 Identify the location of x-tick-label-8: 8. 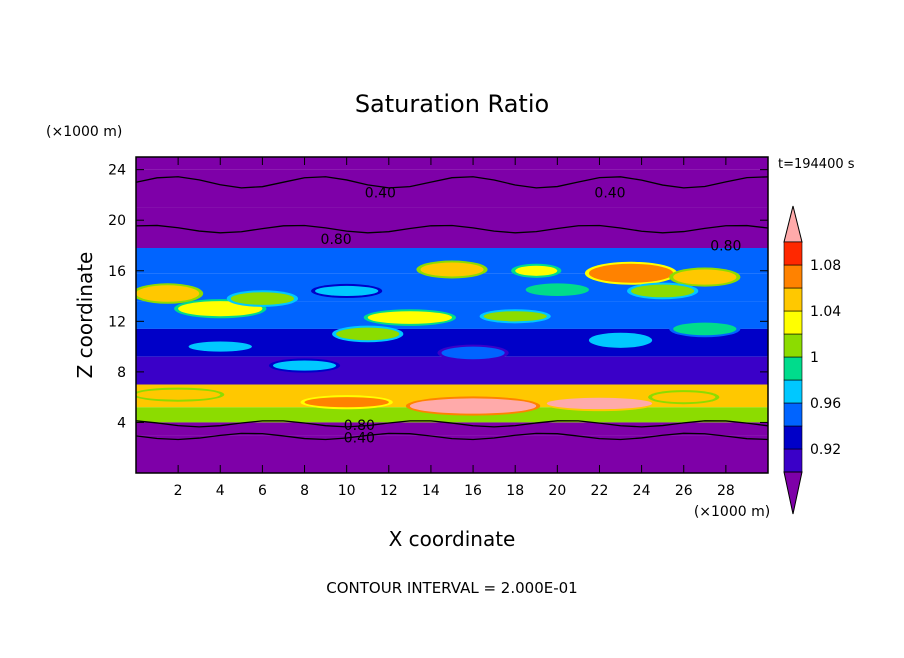
(304, 491).